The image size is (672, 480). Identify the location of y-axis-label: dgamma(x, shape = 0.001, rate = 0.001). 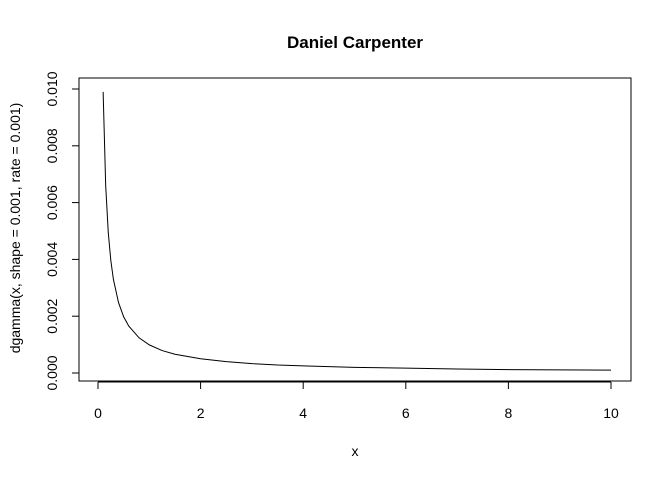
(15, 228).